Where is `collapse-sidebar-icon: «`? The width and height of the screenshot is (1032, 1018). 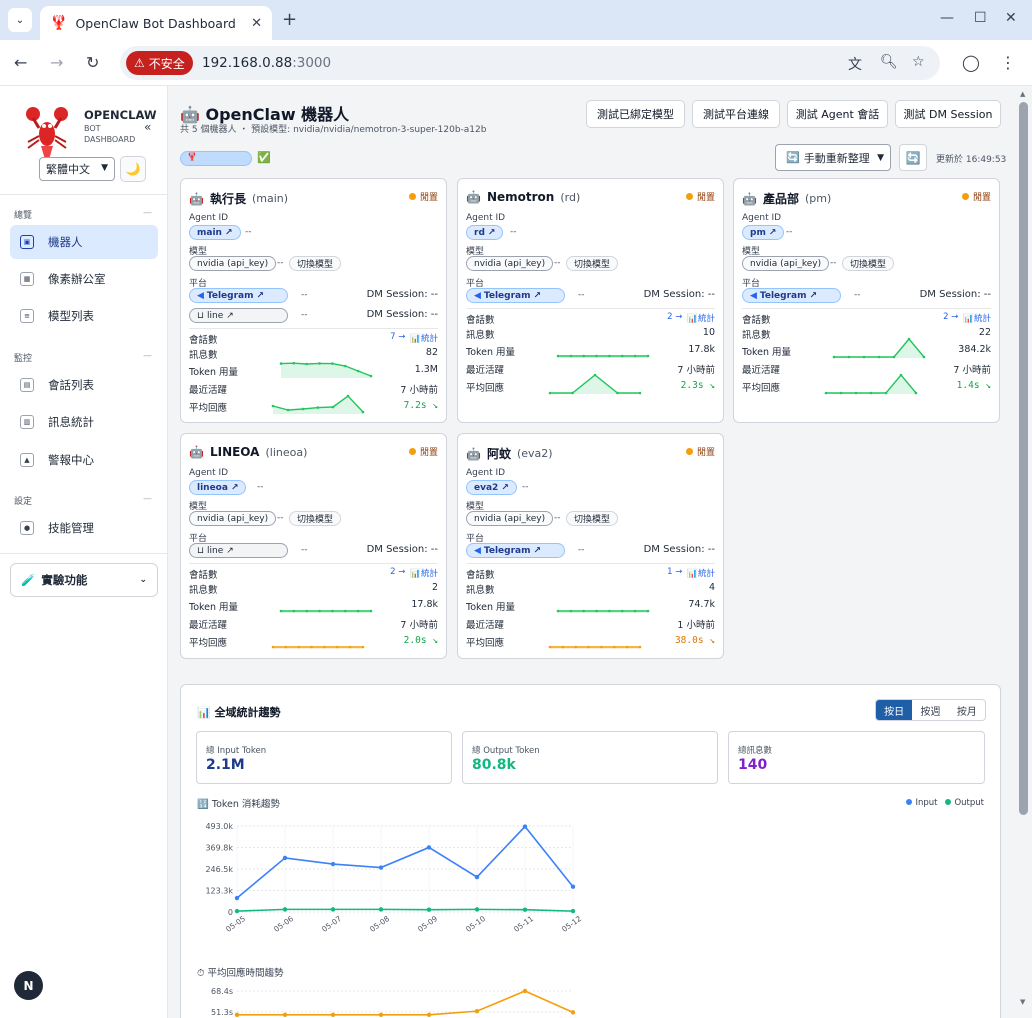
collapse-sidebar-icon: « is located at coordinates (148, 127).